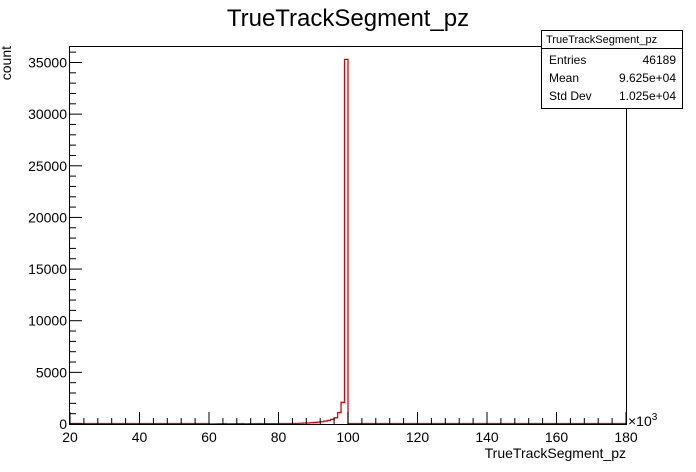 The image size is (696, 472). What do you see at coordinates (47, 114) in the screenshot?
I see `y-tick-label: 30000` at bounding box center [47, 114].